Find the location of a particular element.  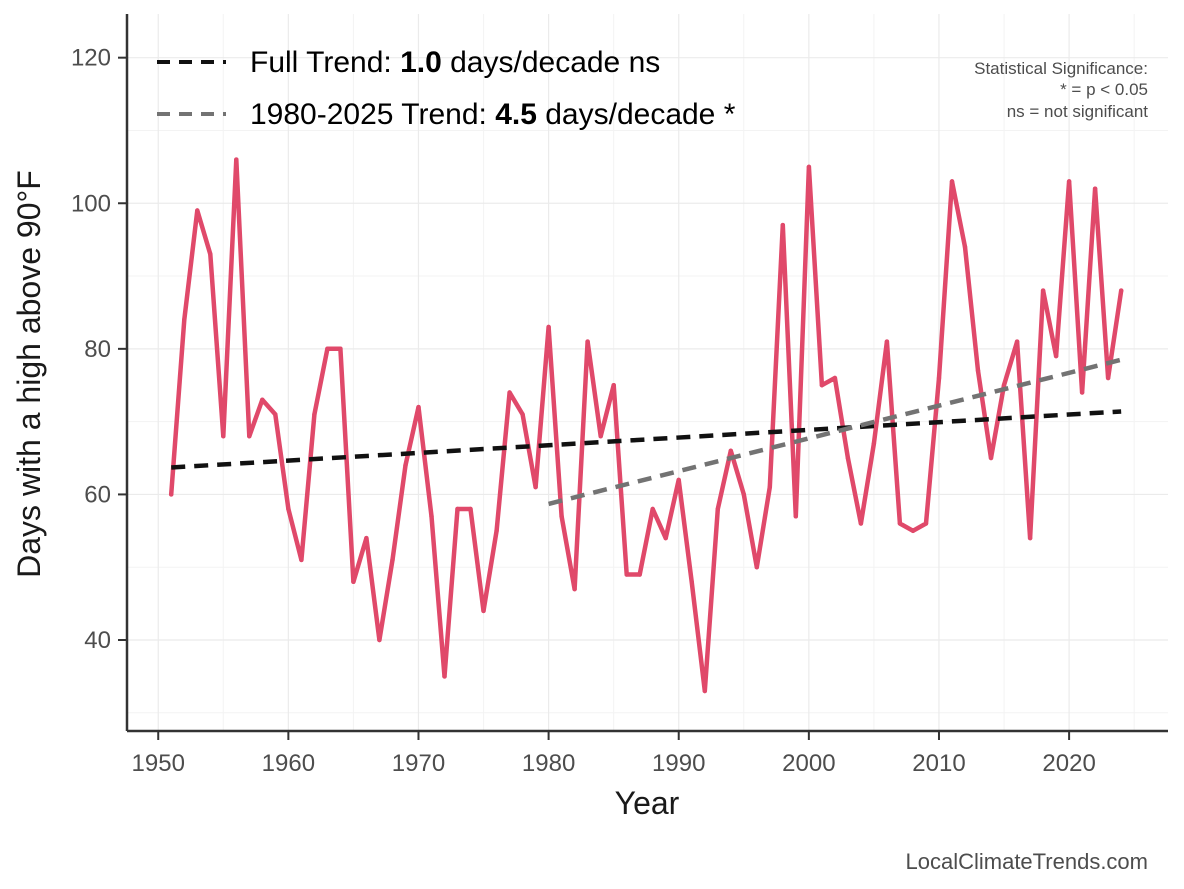

x-tick-label: 1970 is located at coordinates (418, 763).